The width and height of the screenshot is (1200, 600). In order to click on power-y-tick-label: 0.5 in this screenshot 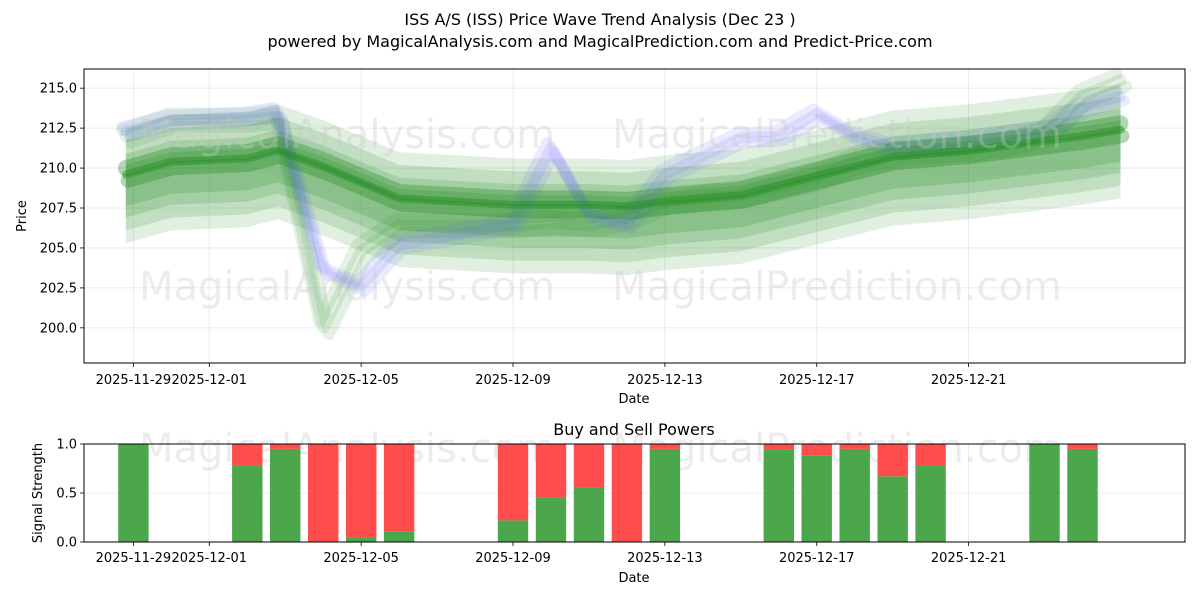, I will do `click(66, 494)`.